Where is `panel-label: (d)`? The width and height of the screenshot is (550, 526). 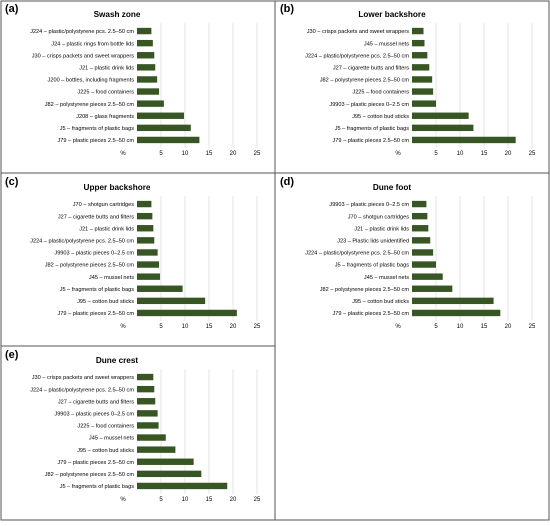 panel-label: (d) is located at coordinates (287, 182).